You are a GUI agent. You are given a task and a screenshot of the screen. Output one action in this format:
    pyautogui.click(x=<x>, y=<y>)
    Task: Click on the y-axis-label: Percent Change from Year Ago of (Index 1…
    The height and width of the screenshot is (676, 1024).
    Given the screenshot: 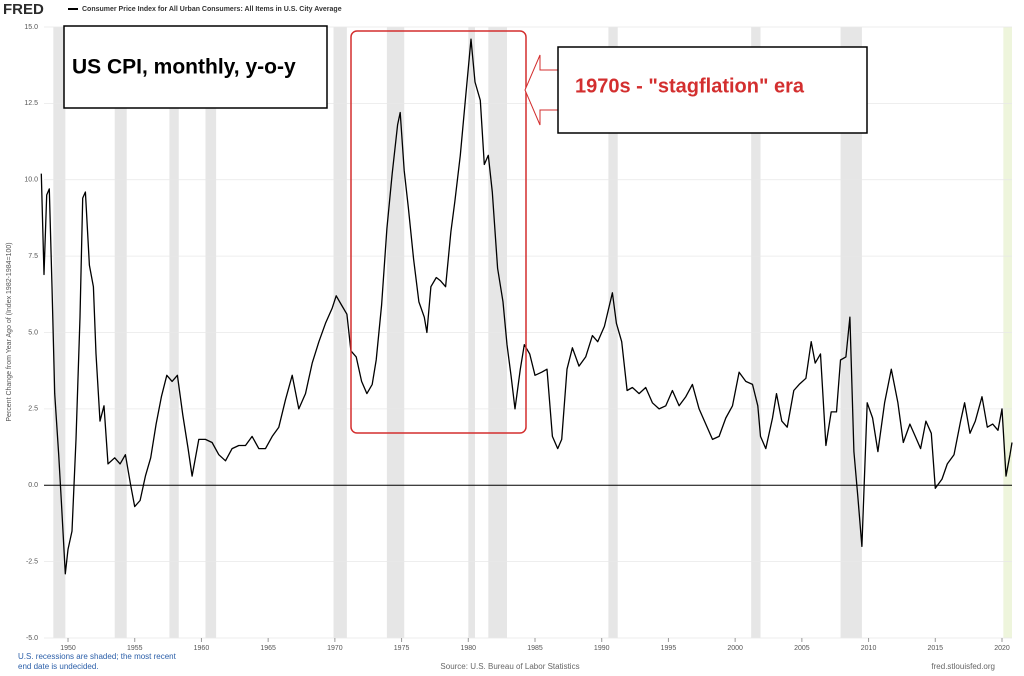 What is the action you would take?
    pyautogui.click(x=9, y=331)
    